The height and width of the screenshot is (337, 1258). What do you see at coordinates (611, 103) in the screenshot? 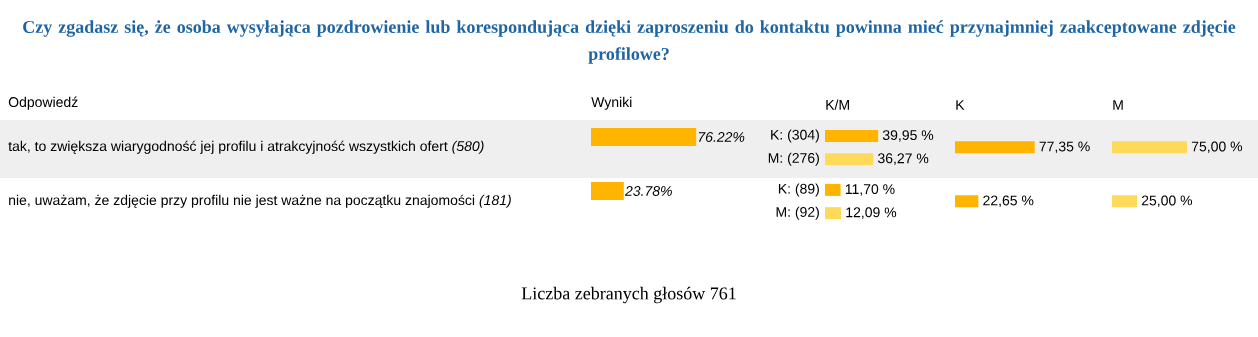
I see `x-axis-title: Wyniki` at bounding box center [611, 103].